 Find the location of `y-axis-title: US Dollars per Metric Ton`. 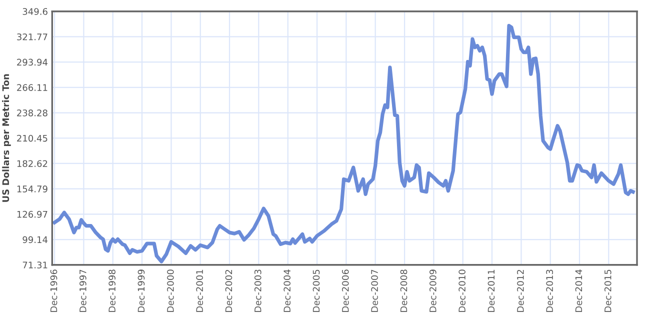

y-axis-title: US Dollars per Metric Ton is located at coordinates (6, 138).